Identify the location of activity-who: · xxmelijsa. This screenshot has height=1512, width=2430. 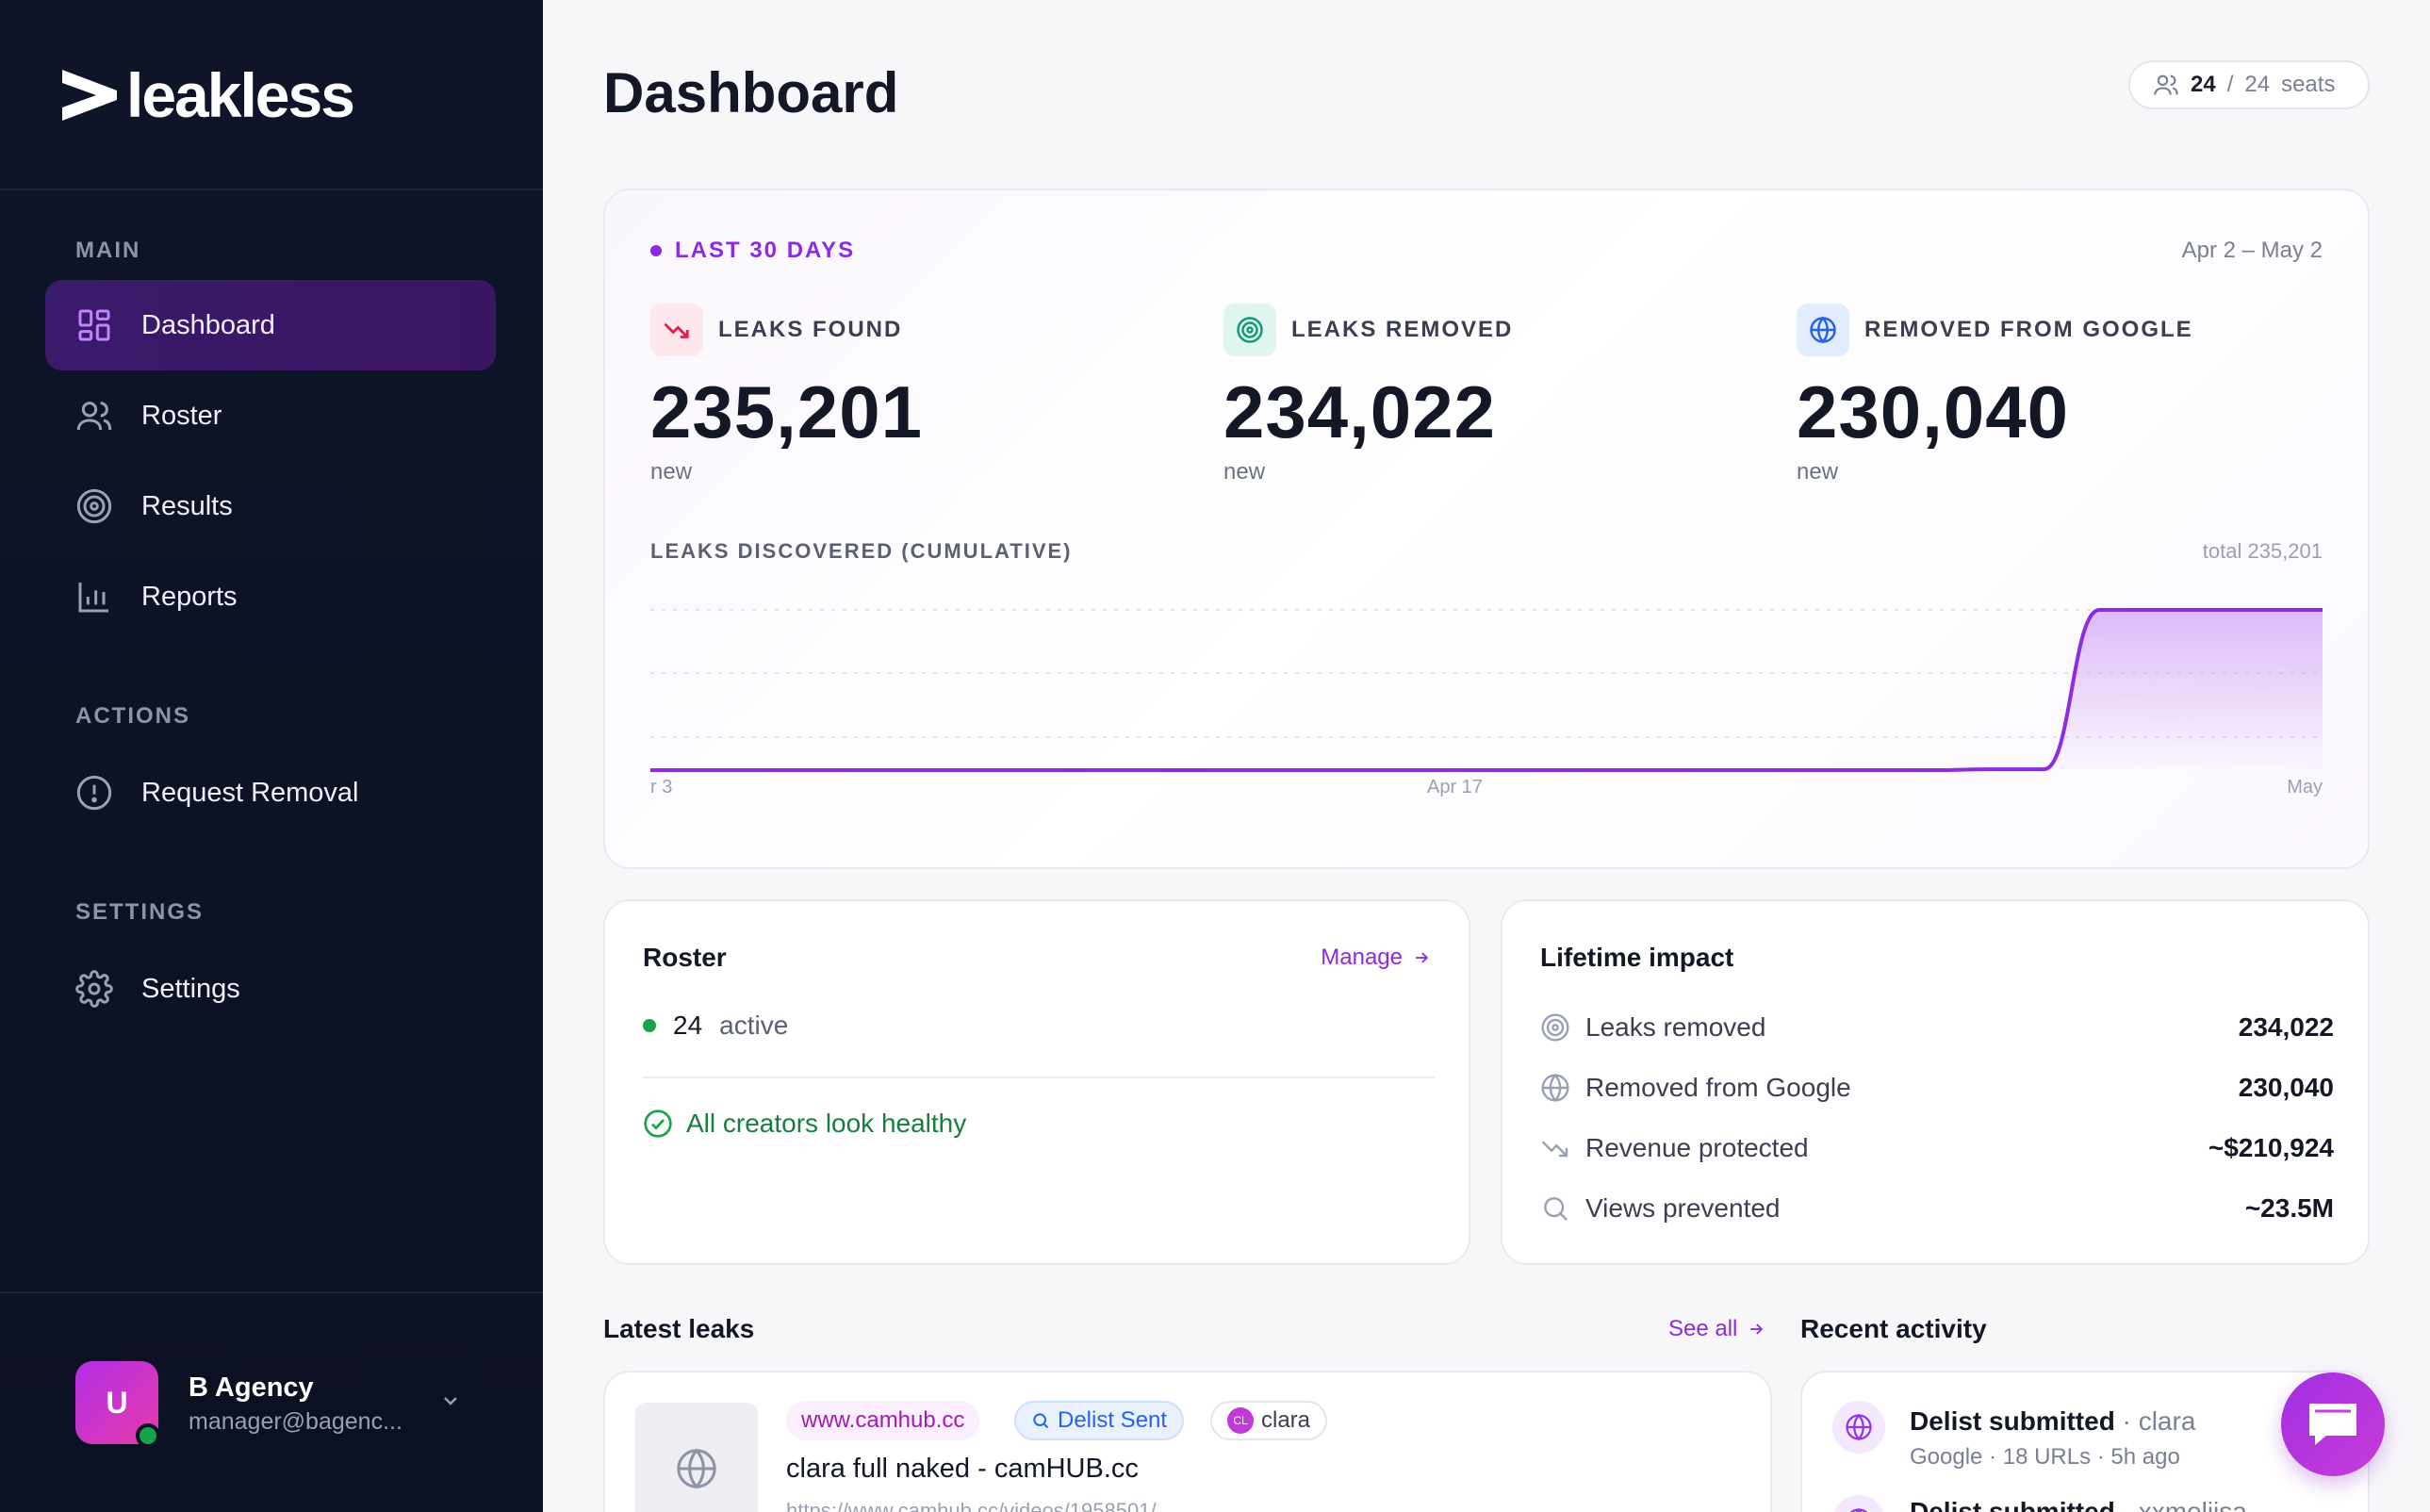
(2184, 1504).